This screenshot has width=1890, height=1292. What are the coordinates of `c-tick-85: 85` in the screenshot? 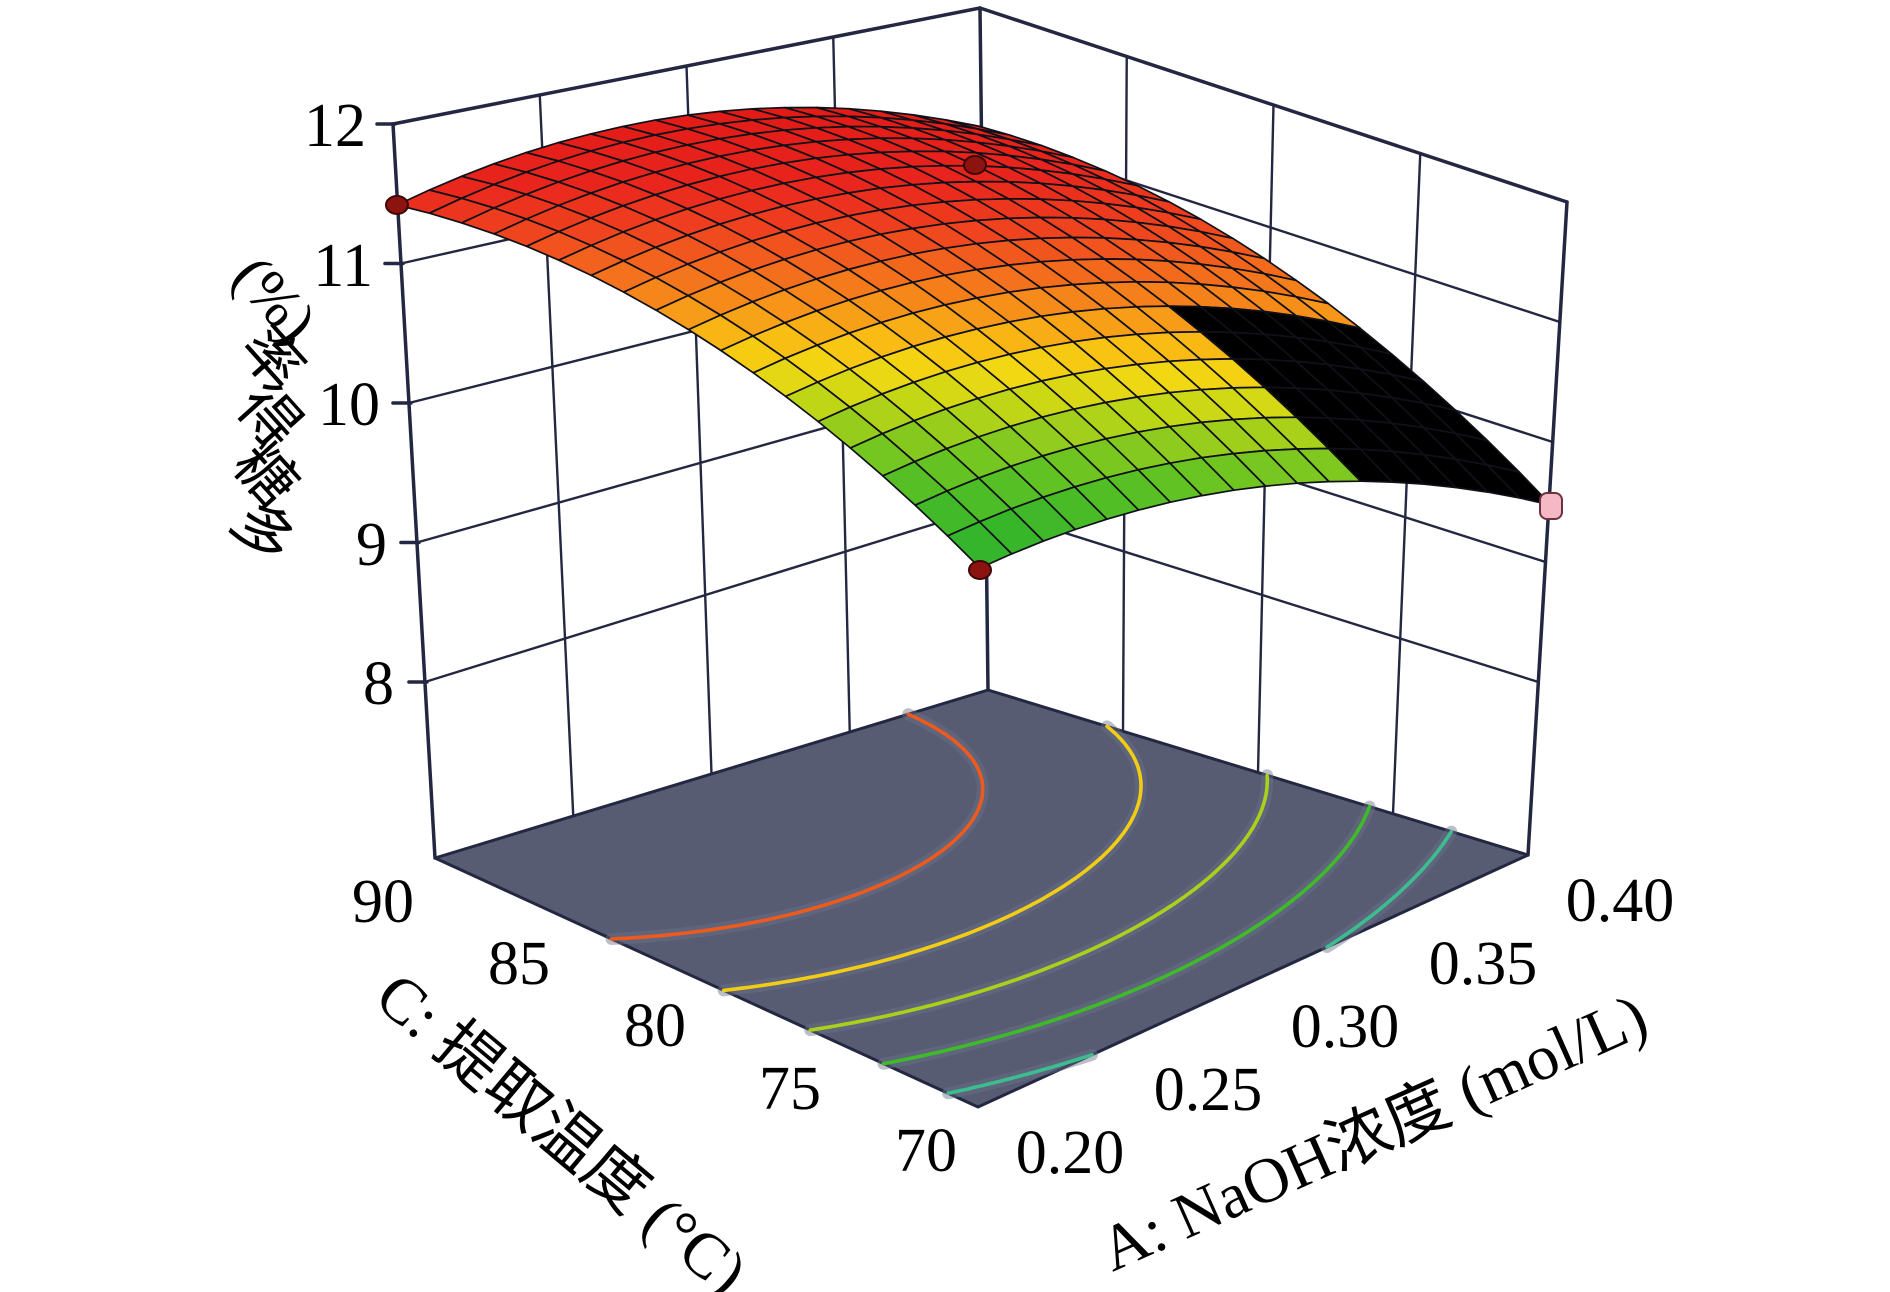 It's located at (519, 964).